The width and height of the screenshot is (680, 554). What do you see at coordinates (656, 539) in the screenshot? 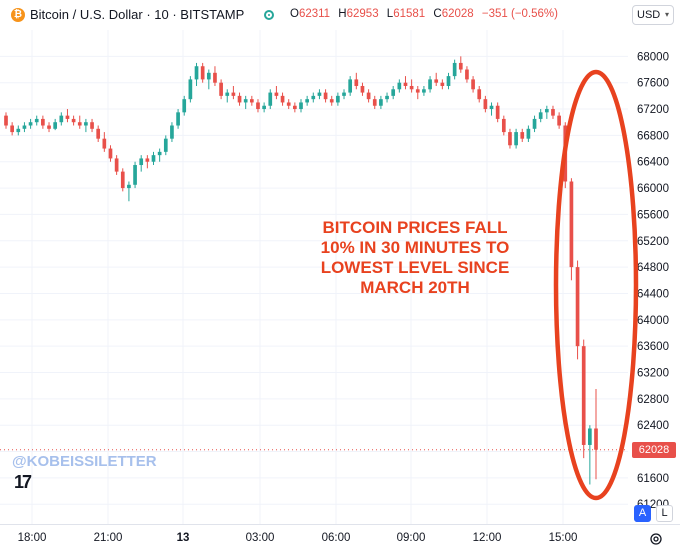
I see `settings-gear-icon` at bounding box center [656, 539].